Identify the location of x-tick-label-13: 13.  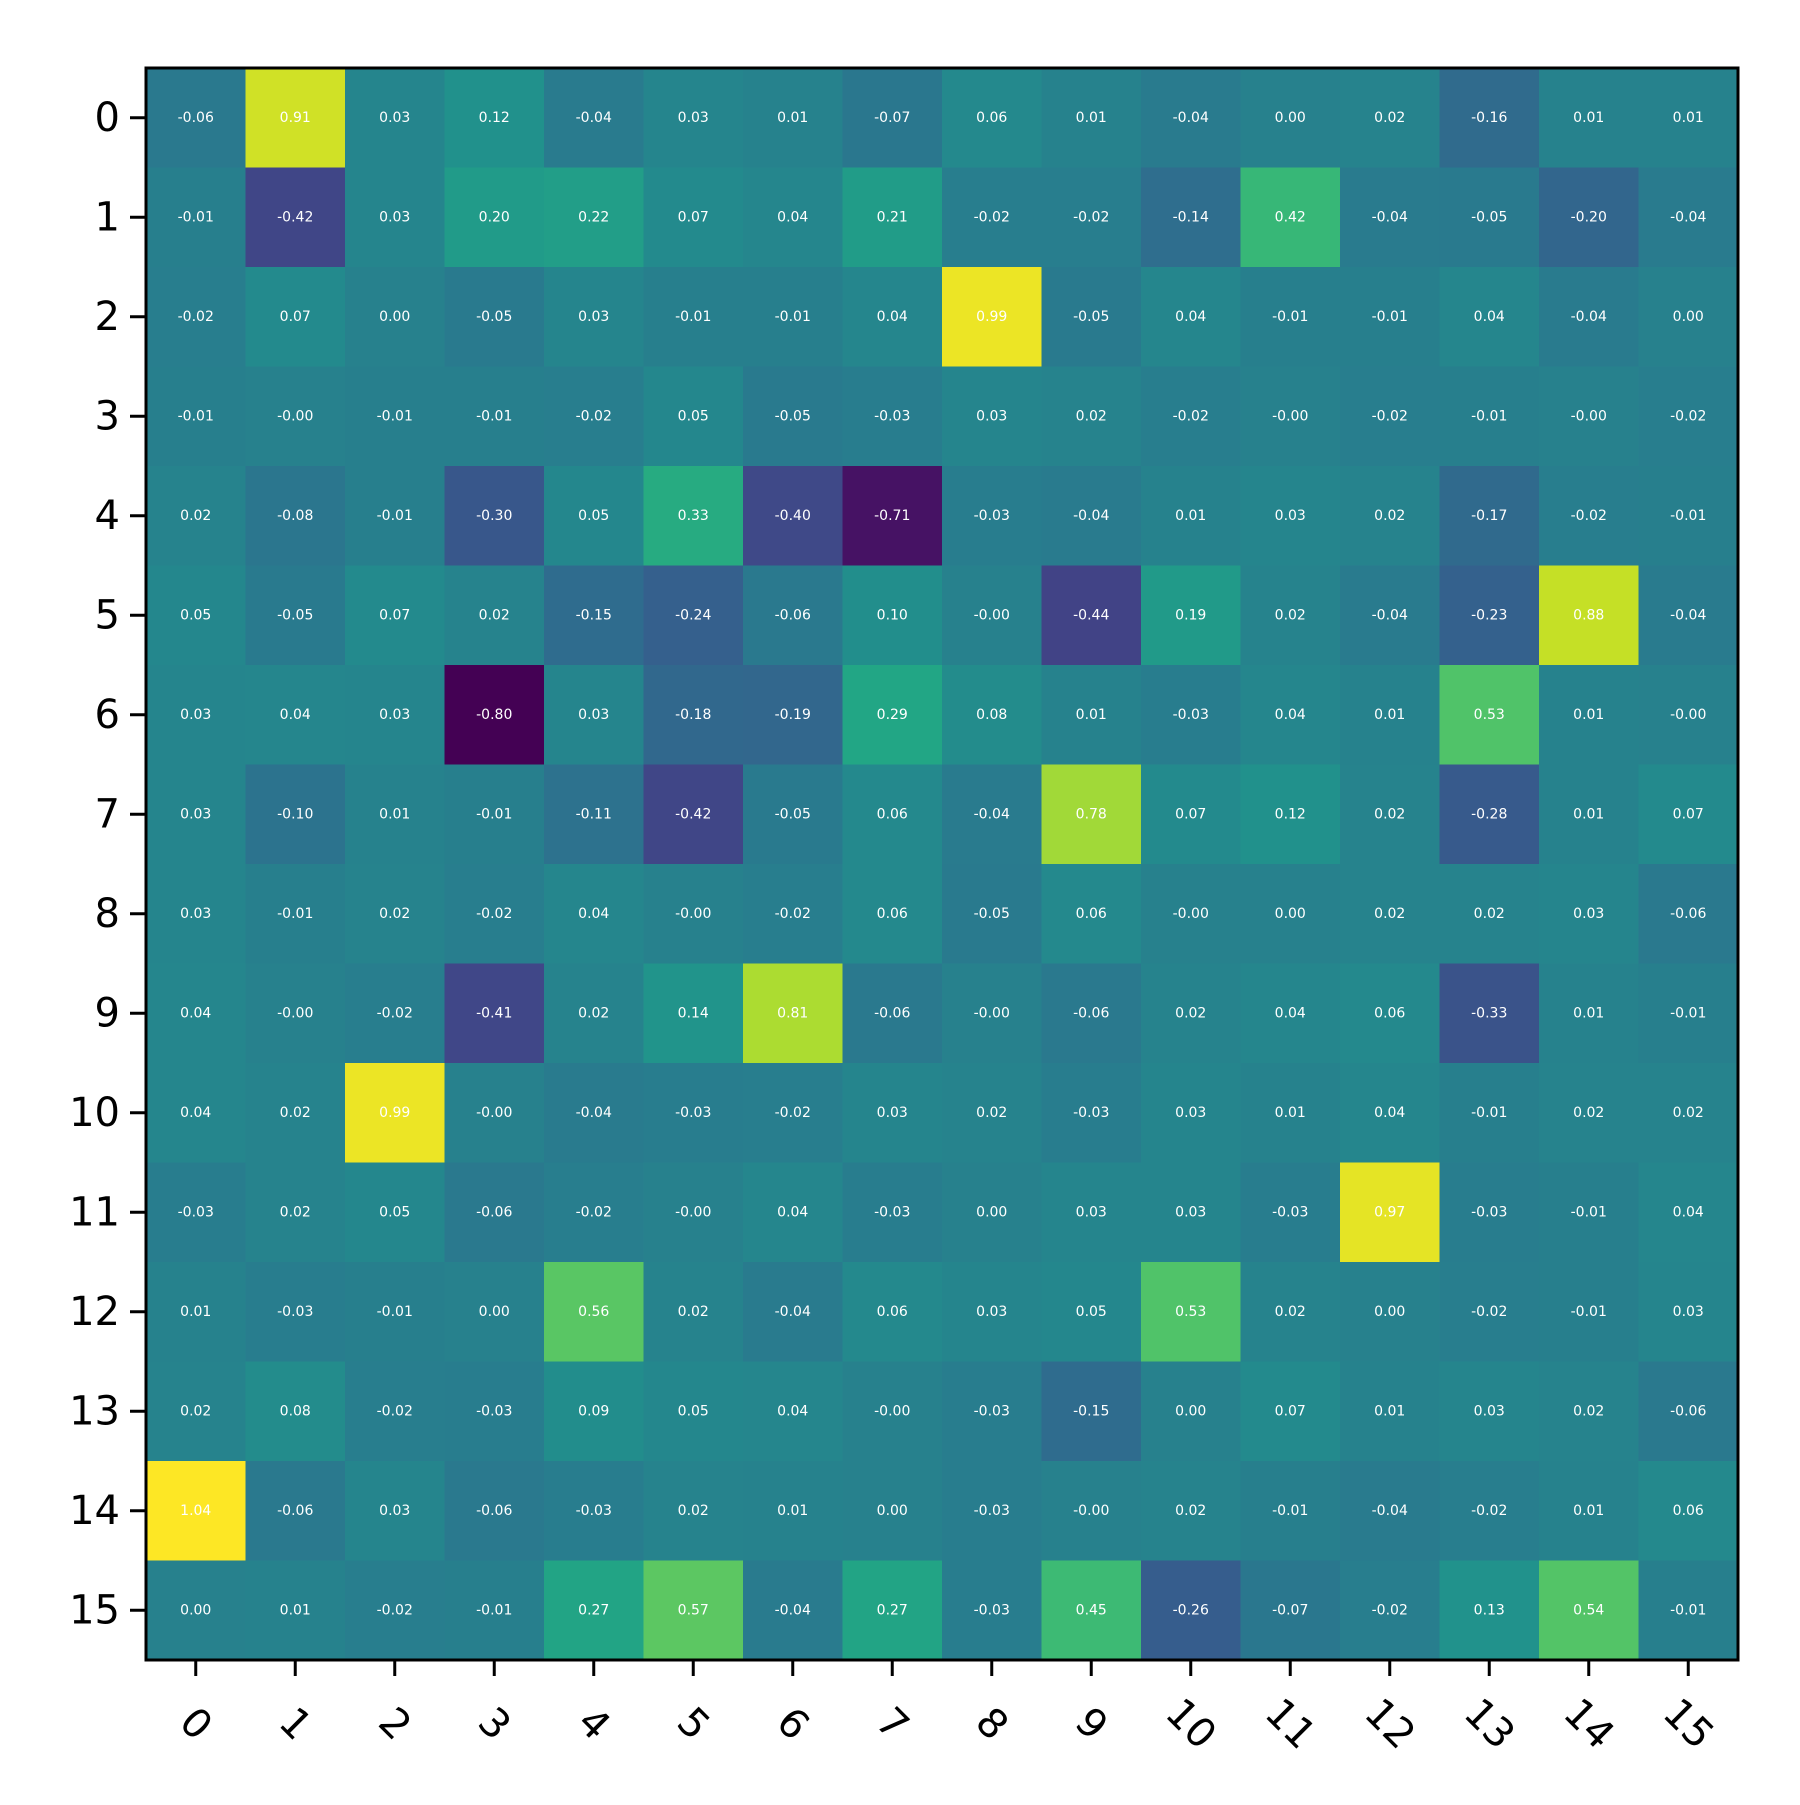
(1489, 1724).